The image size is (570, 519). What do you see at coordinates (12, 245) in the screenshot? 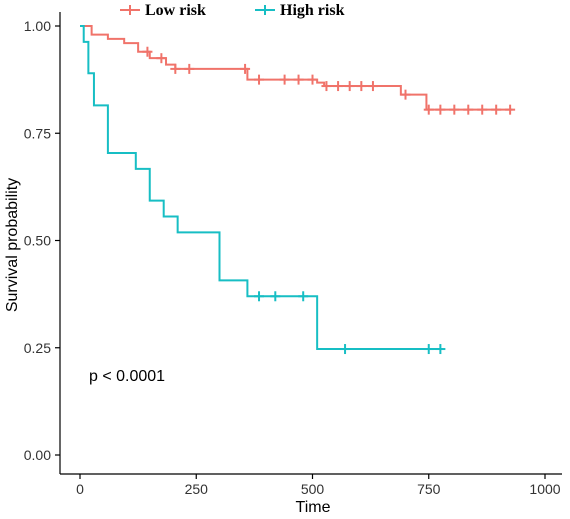
I see `y-axis-title: Survival probability` at bounding box center [12, 245].